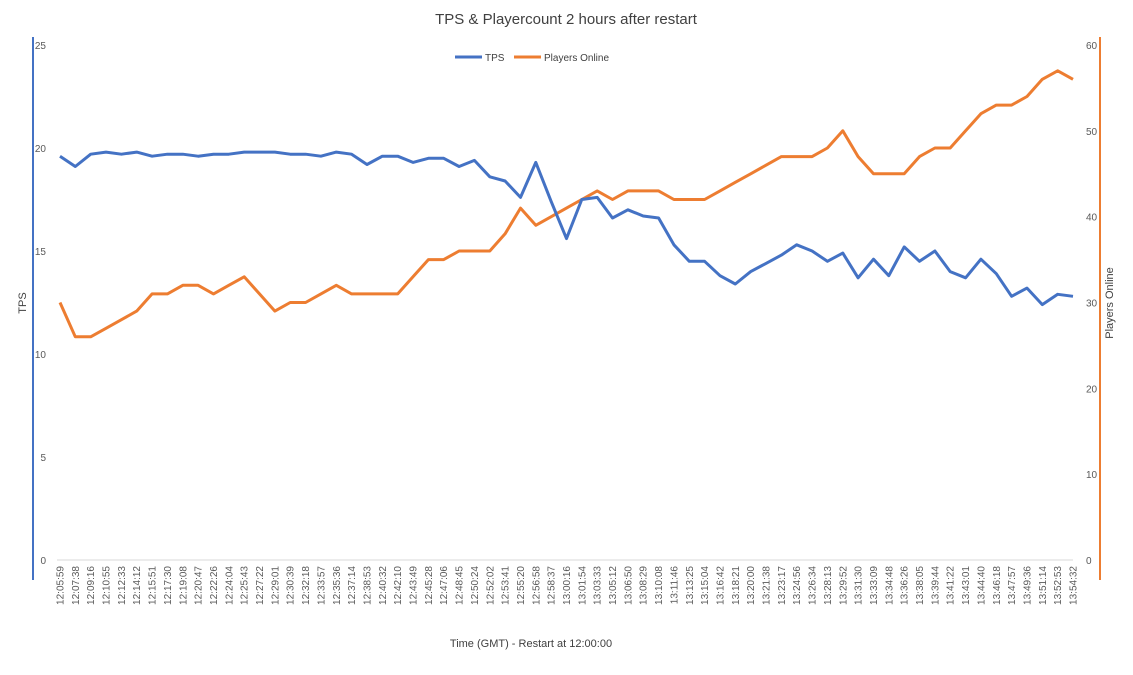 This screenshot has height=675, width=1133. Describe the element at coordinates (613, 585) in the screenshot. I see `x-tick-label: 13:05:12` at that location.